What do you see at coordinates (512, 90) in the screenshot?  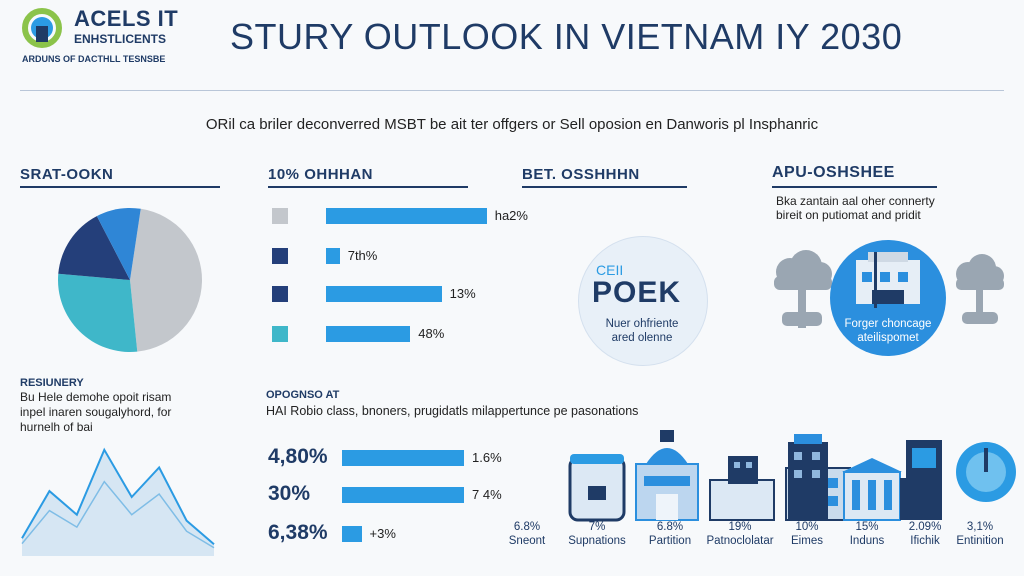 I see `header-divider` at bounding box center [512, 90].